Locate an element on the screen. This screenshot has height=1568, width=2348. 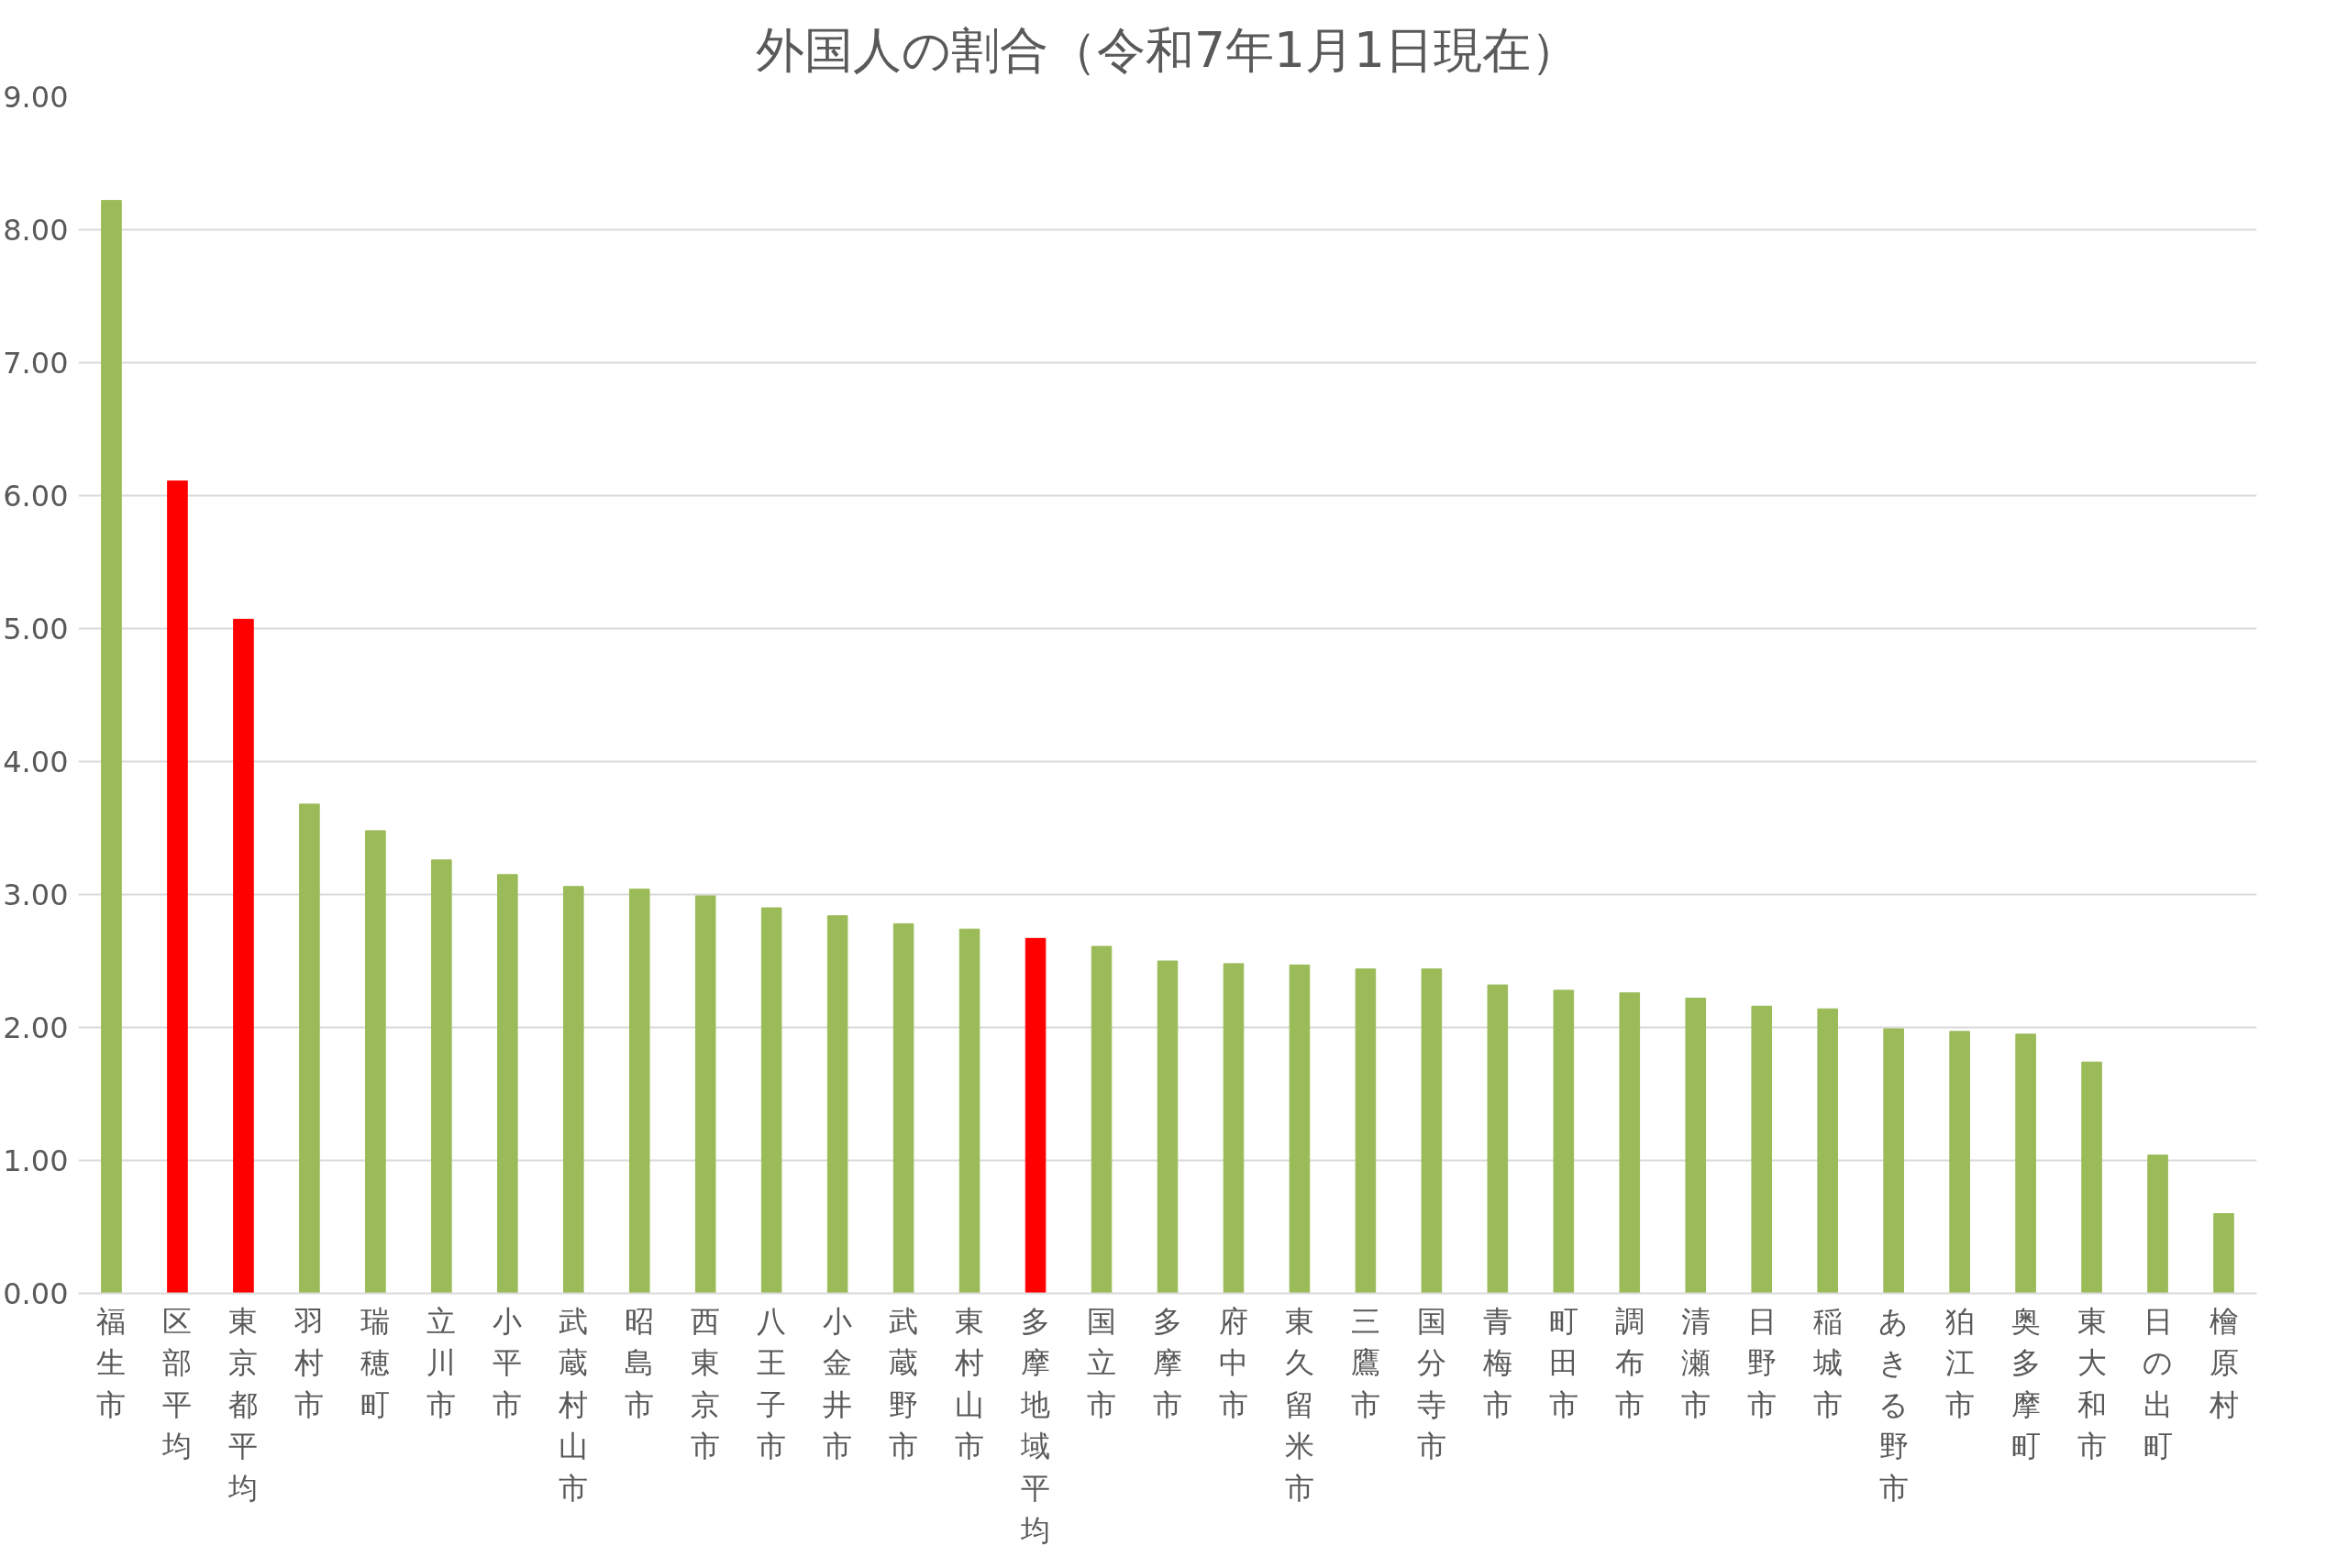
x-tick-label: 東大和市 is located at coordinates (2092, 1384).